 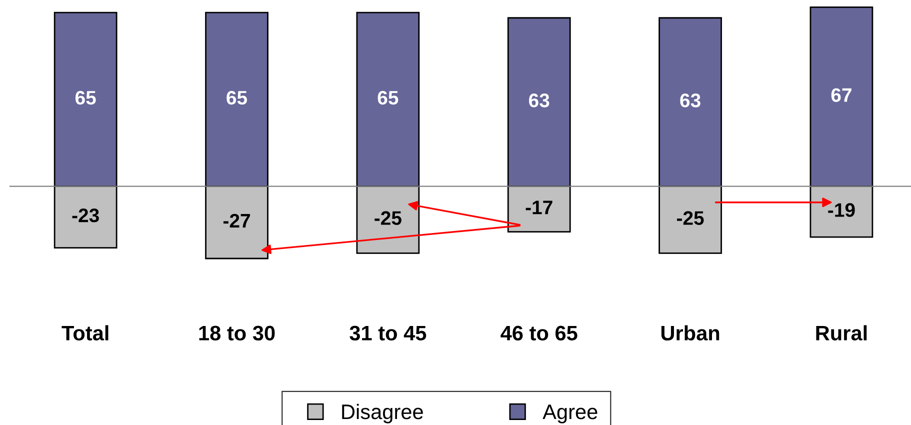 What do you see at coordinates (841, 210) in the screenshot?
I see `data-label: -19` at bounding box center [841, 210].